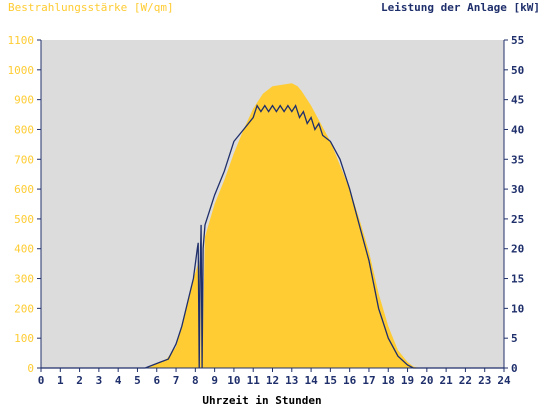 Image resolution: width=544 pixels, height=408 pixels. What do you see at coordinates (137, 380) in the screenshot?
I see `x-tick-label: 5` at bounding box center [137, 380].